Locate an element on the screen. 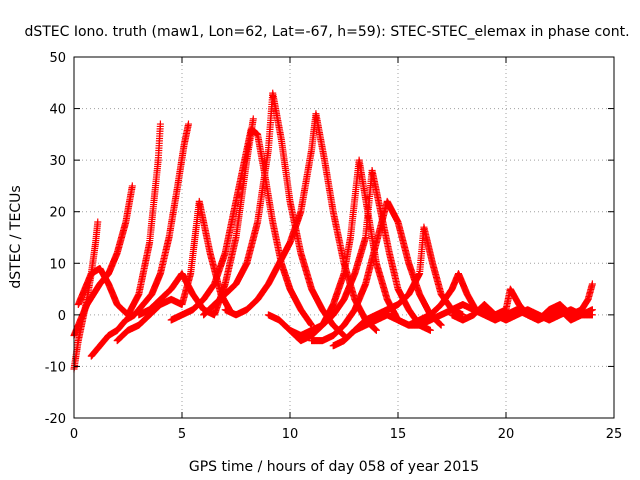 The image size is (640, 480). y-tick-label: 40 is located at coordinates (57, 110).